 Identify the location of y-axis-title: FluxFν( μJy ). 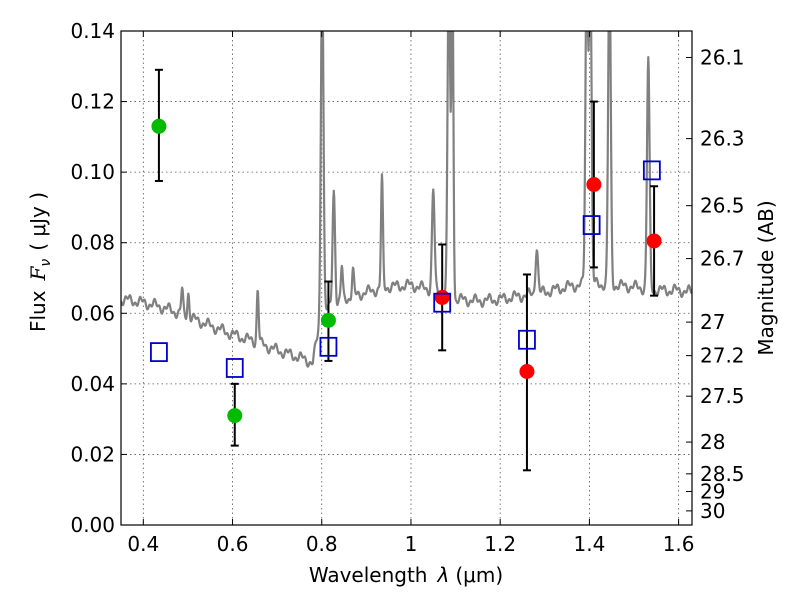
(40, 262).